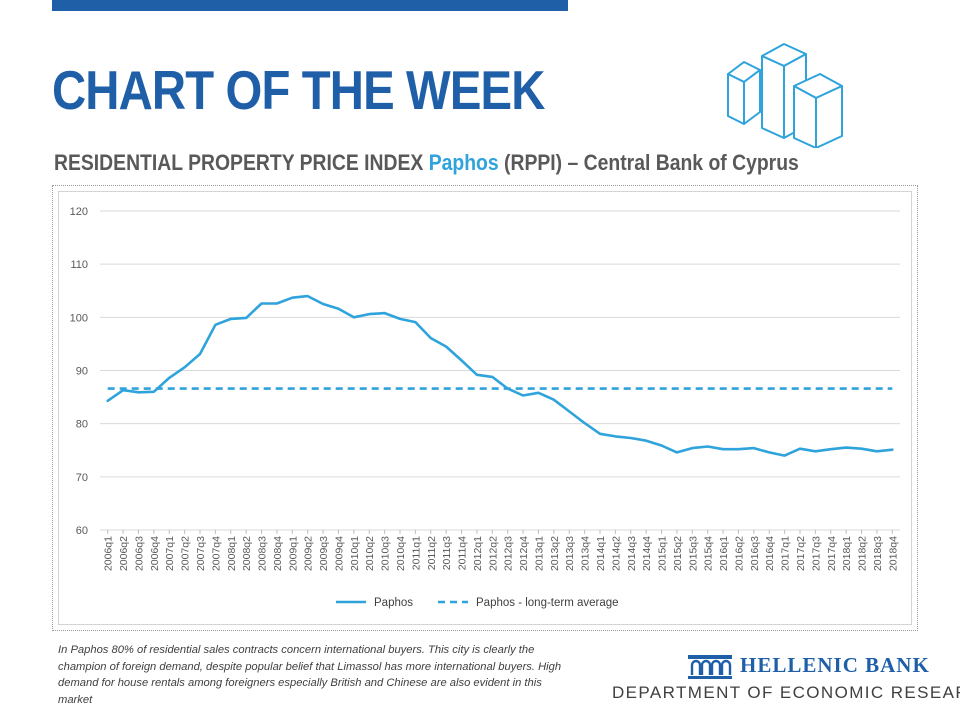 The width and height of the screenshot is (960, 720). Describe the element at coordinates (493, 553) in the screenshot. I see `x-tick-label-2012q2: 2012q2` at that location.